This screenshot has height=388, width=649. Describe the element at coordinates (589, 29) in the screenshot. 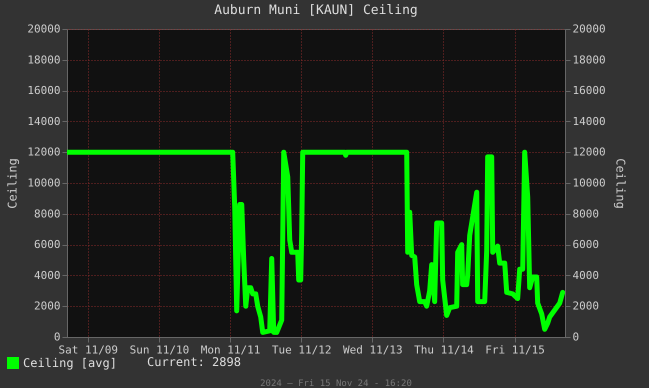

I see `y2-tick-label: 20000` at that location.